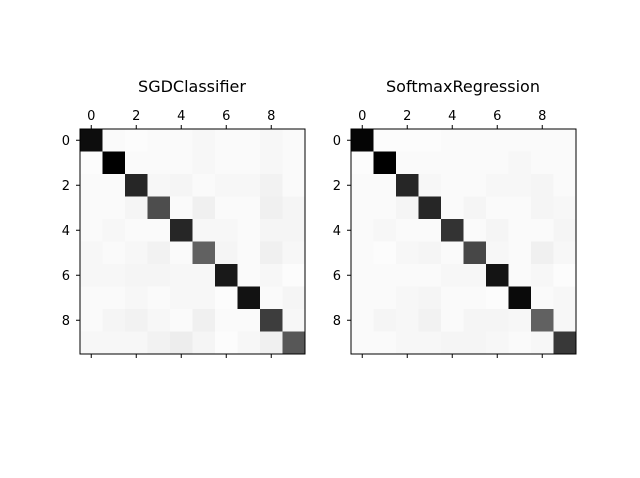  Describe the element at coordinates (337, 186) in the screenshot. I see `y-tick-label: 2` at that location.